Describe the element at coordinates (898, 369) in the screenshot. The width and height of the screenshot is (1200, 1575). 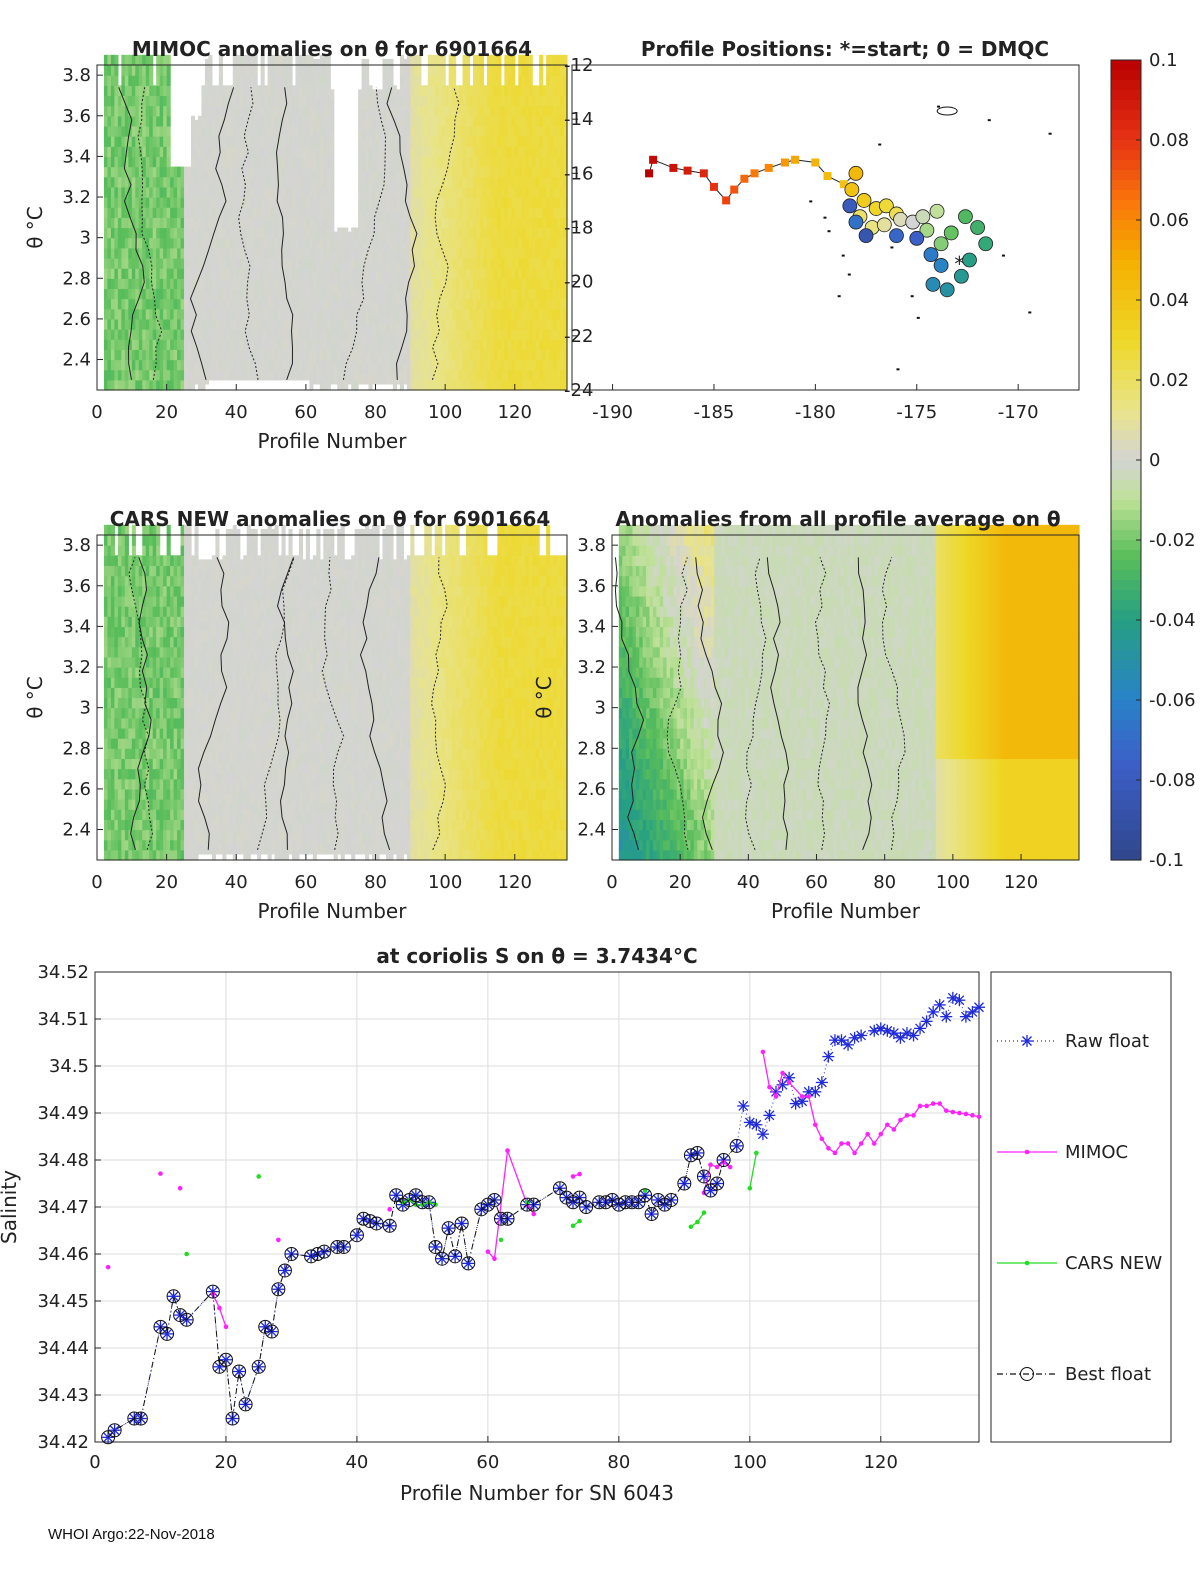
I see `island-marker` at that location.